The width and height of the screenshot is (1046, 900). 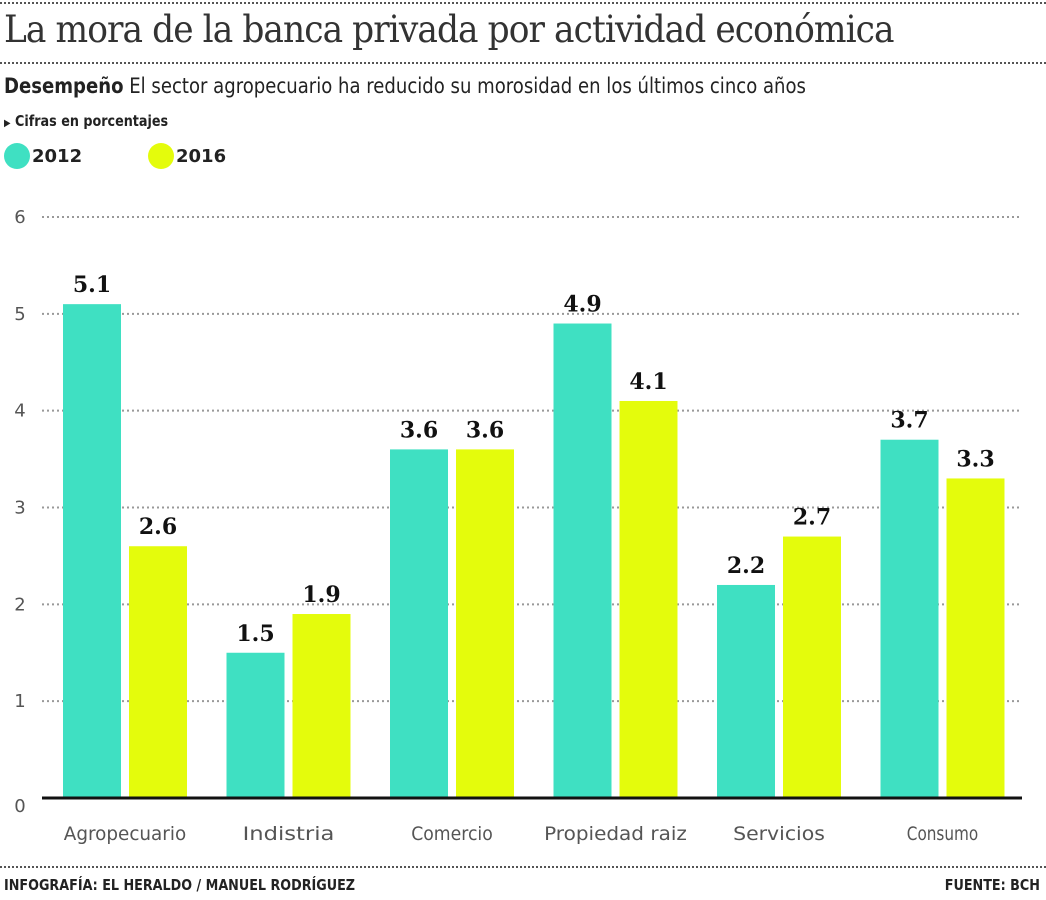 I want to click on data-label: 1.5, so click(x=255, y=634).